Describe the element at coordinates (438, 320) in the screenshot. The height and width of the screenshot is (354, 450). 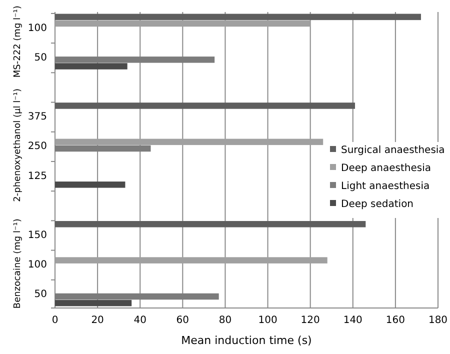
I see `x-tick-label: 180` at that location.